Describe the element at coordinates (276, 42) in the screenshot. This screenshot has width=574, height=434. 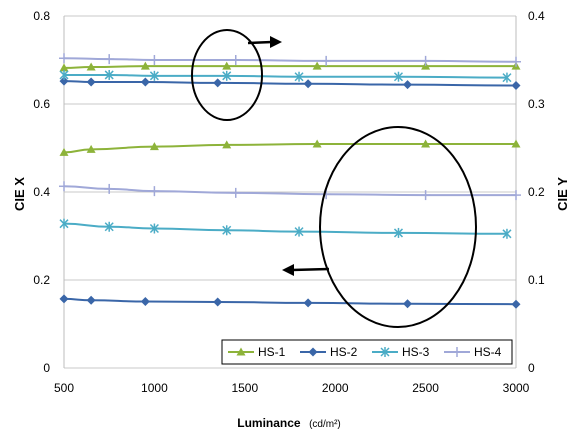
I see `annotation-arrow-right-head` at that location.